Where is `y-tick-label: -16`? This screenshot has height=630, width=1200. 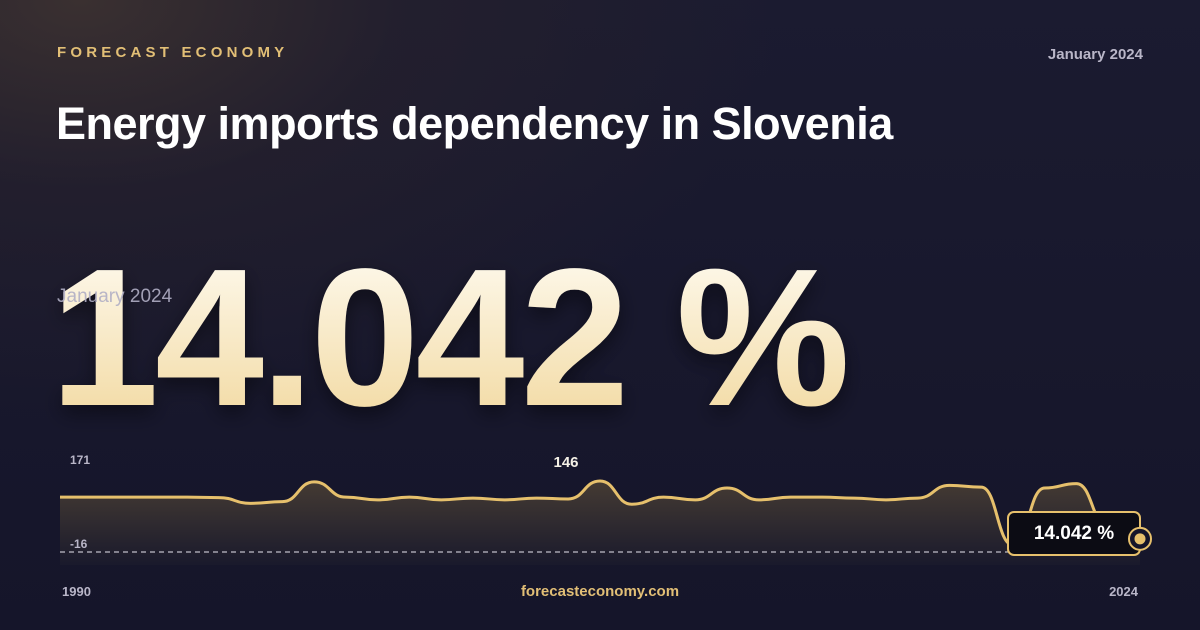 y-tick-label: -16 is located at coordinates (79, 544).